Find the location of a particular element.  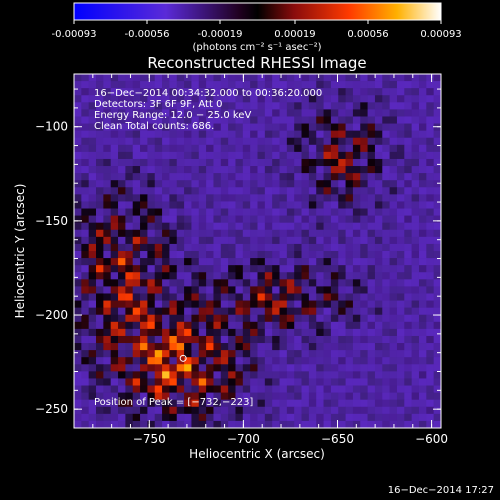

info-time-range: 16−Dec−2014 00:34:32.000 to 00:36:20.000 is located at coordinates (208, 93).